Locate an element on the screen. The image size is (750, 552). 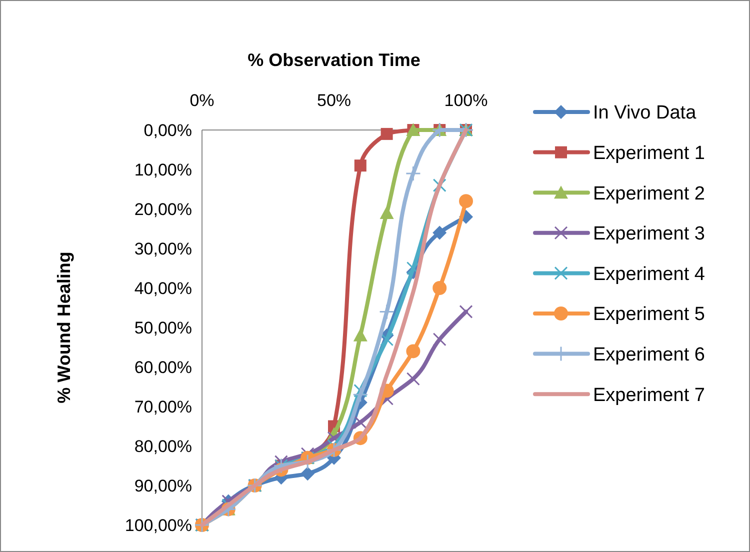
y-tick-label: 40,00% is located at coordinates (163, 288).